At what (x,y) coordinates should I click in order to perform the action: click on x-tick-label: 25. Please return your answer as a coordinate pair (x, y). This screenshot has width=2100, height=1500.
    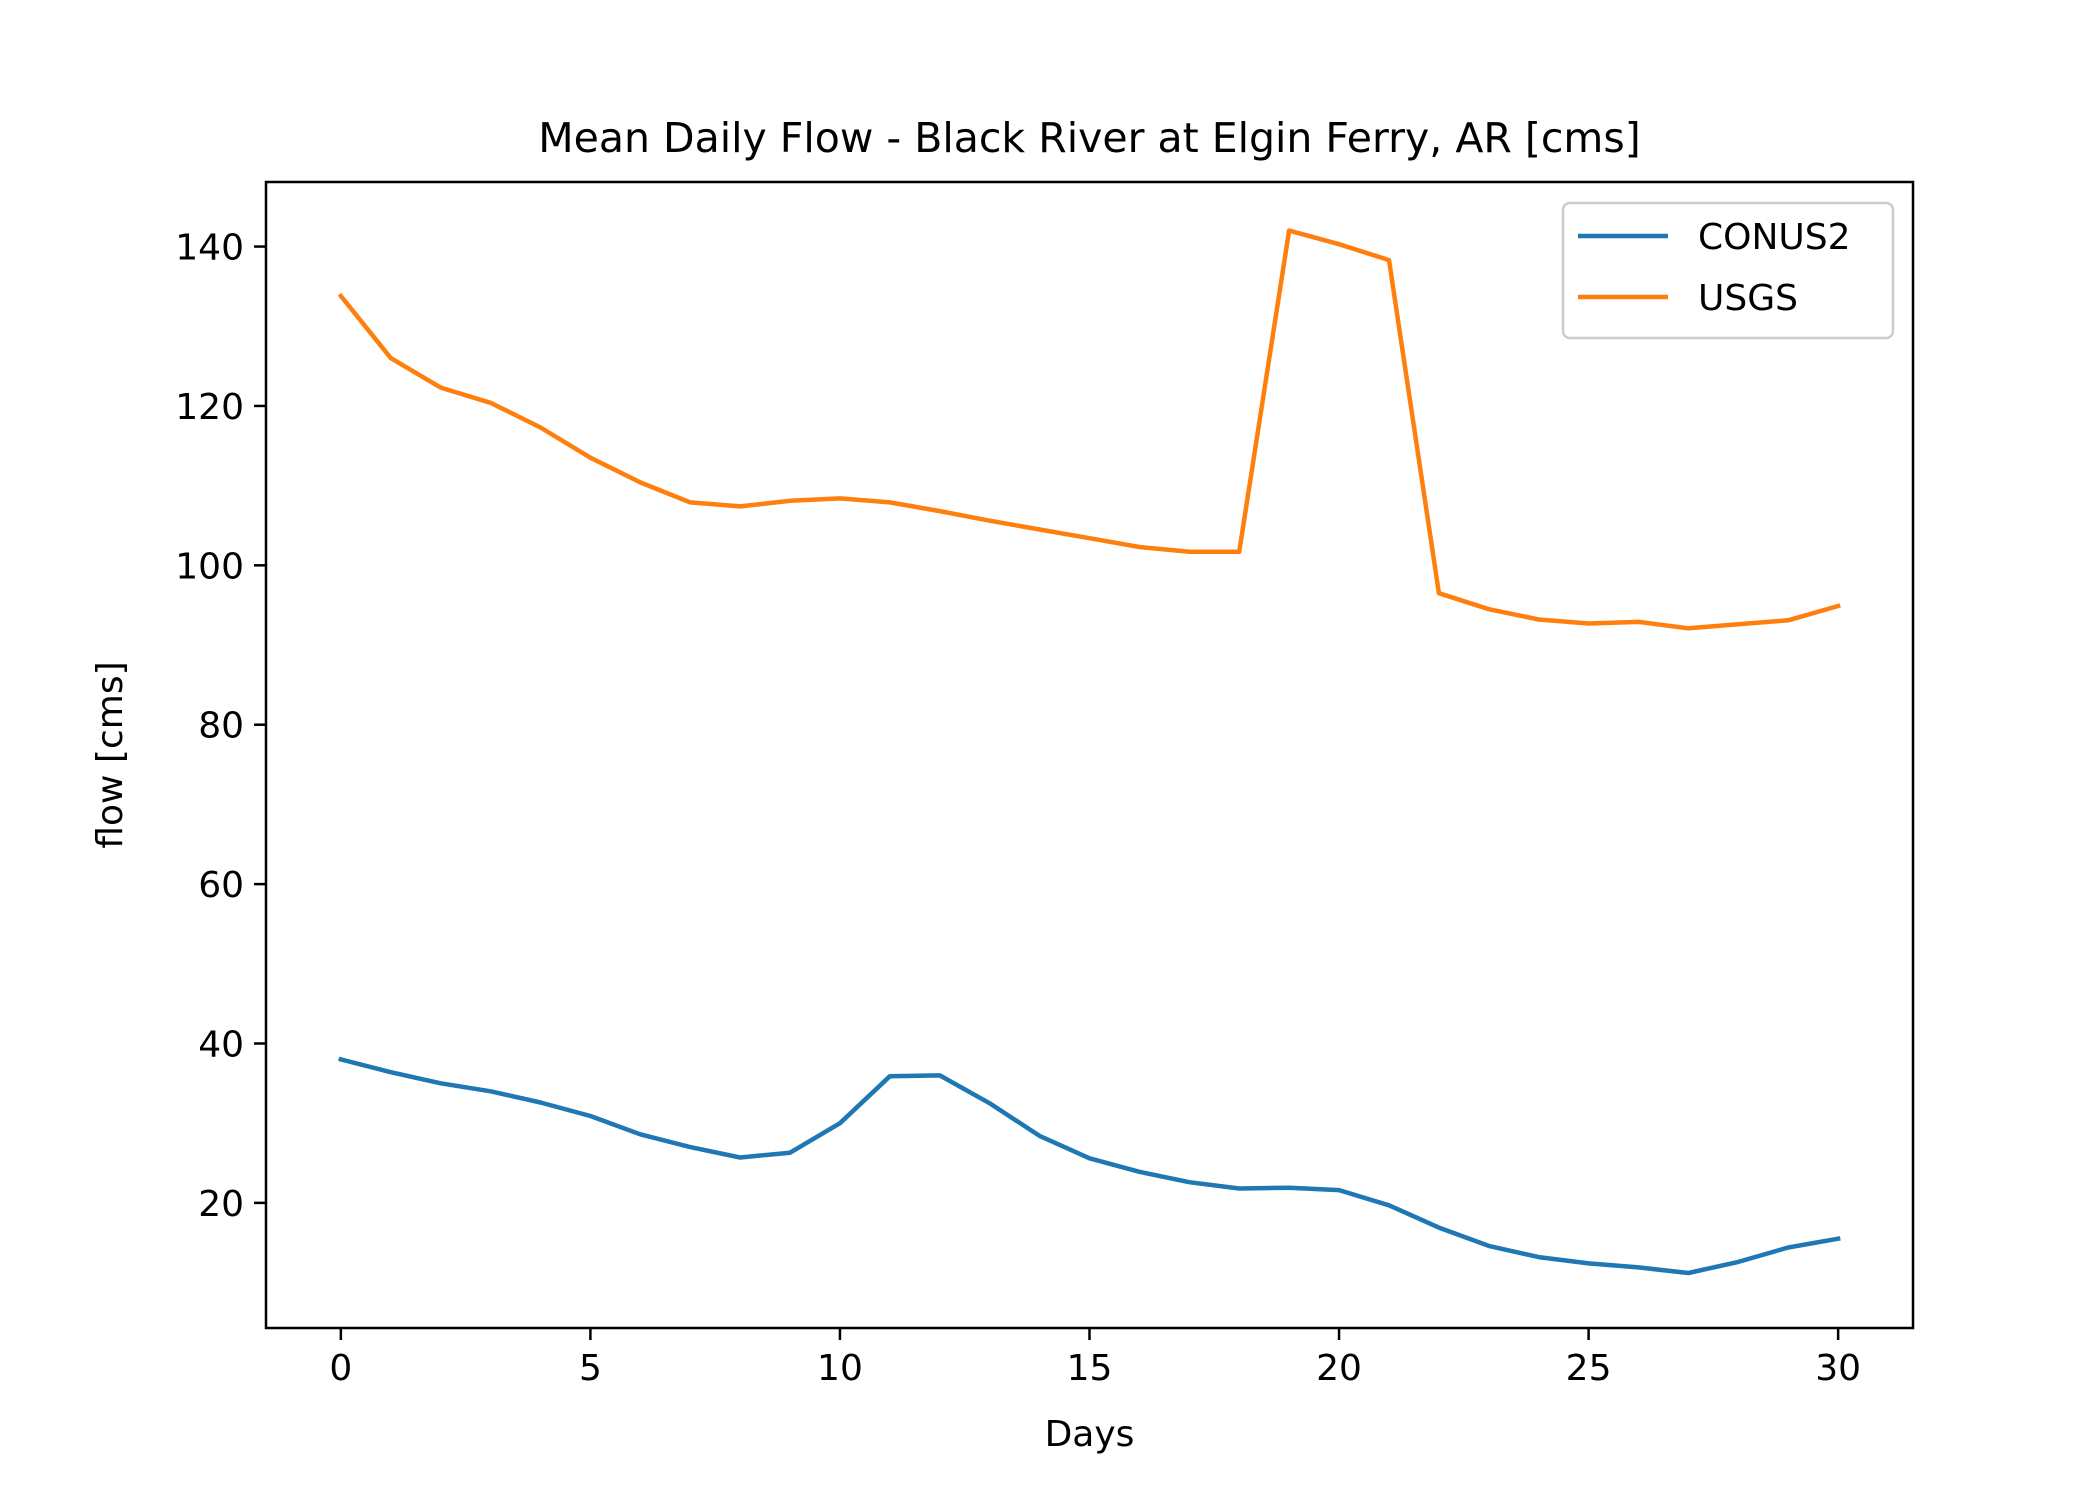
    Looking at the image, I should click on (1589, 1368).